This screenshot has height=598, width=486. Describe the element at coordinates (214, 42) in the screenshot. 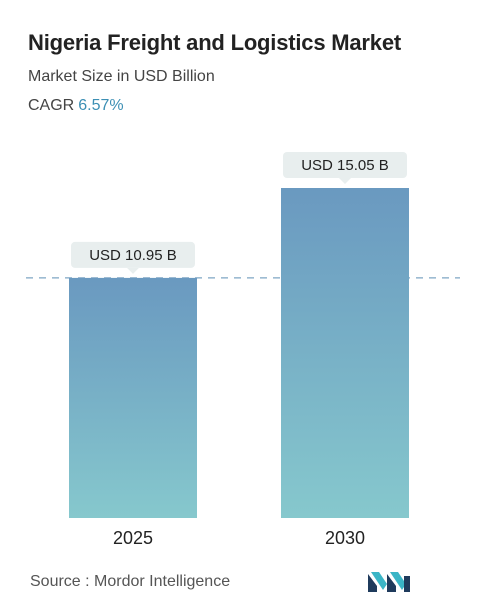

I see `chart-title: Nigeria Freight and Logistics Market` at that location.